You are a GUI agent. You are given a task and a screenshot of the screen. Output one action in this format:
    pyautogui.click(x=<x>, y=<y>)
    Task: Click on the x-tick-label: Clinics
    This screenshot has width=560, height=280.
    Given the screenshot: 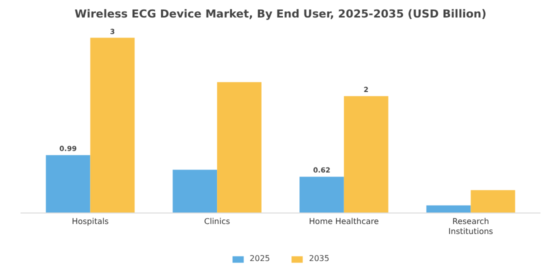 What is the action you would take?
    pyautogui.click(x=217, y=221)
    